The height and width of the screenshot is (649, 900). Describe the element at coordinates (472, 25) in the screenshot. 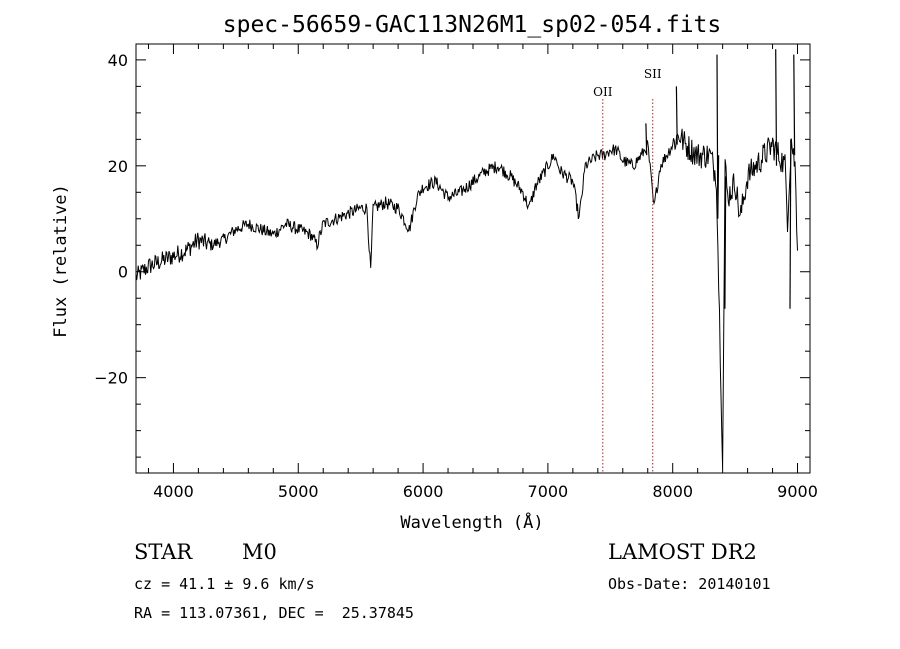

I see `chart-title: spec-56659-GAC113N26M1_sp02-054.fits` at that location.